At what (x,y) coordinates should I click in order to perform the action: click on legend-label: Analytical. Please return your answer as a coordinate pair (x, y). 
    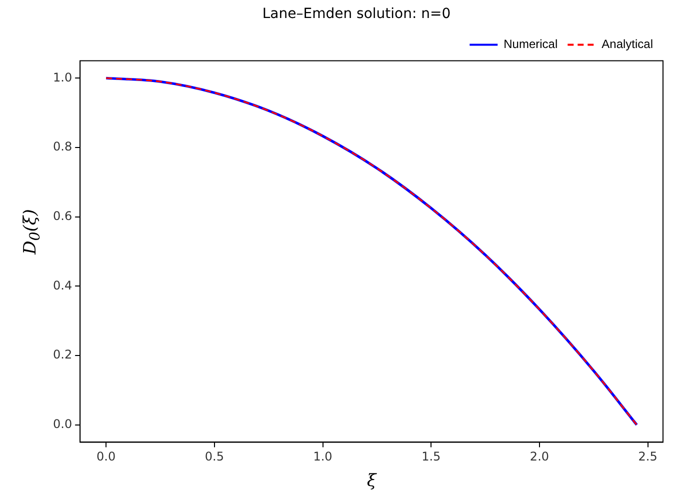
    Looking at the image, I should click on (627, 44).